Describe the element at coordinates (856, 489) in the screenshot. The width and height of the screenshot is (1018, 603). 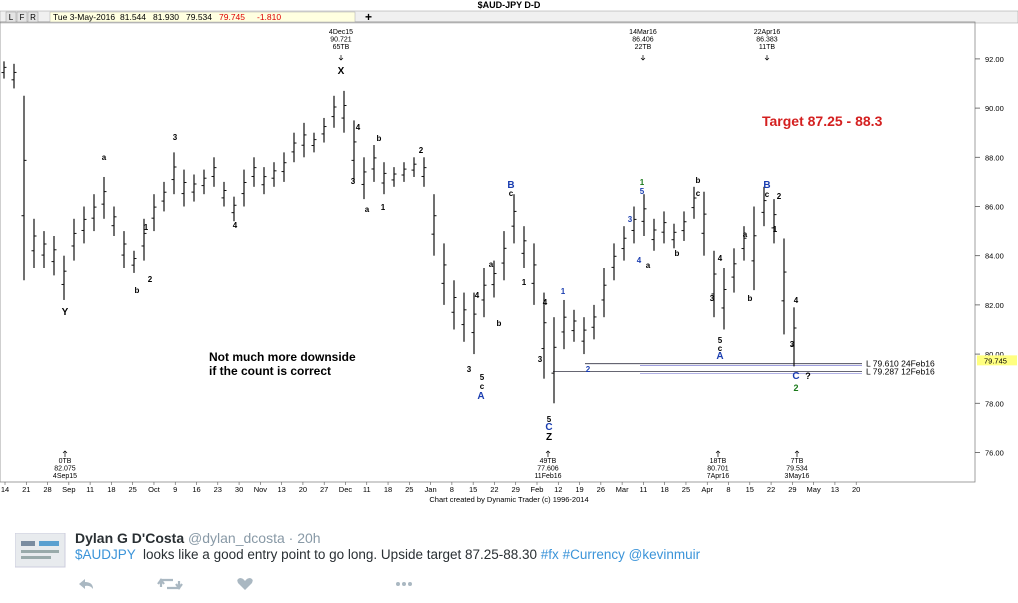
I see `x-tick-label: 20` at that location.